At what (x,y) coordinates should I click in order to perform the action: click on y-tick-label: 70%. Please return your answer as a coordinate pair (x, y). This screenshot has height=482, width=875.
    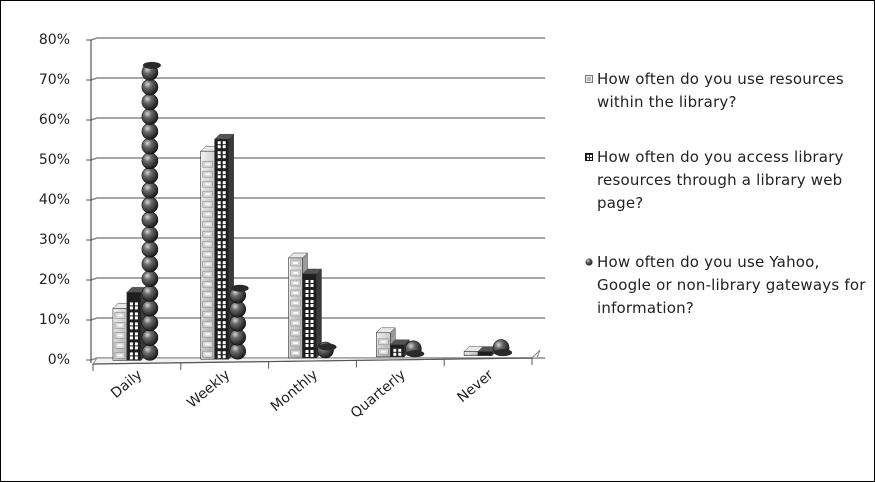
    Looking at the image, I should click on (54, 80).